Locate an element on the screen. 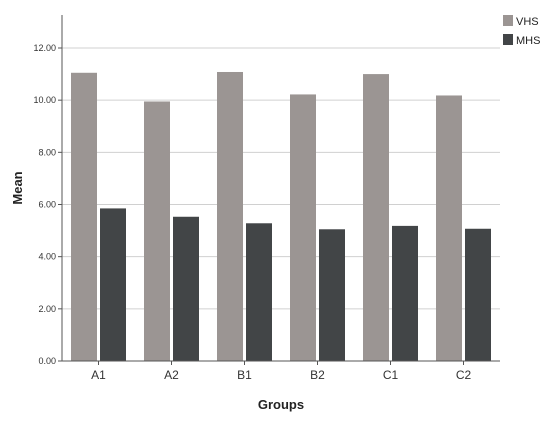 The height and width of the screenshot is (421, 550). y-tick-label: 8.00 is located at coordinates (47, 152).